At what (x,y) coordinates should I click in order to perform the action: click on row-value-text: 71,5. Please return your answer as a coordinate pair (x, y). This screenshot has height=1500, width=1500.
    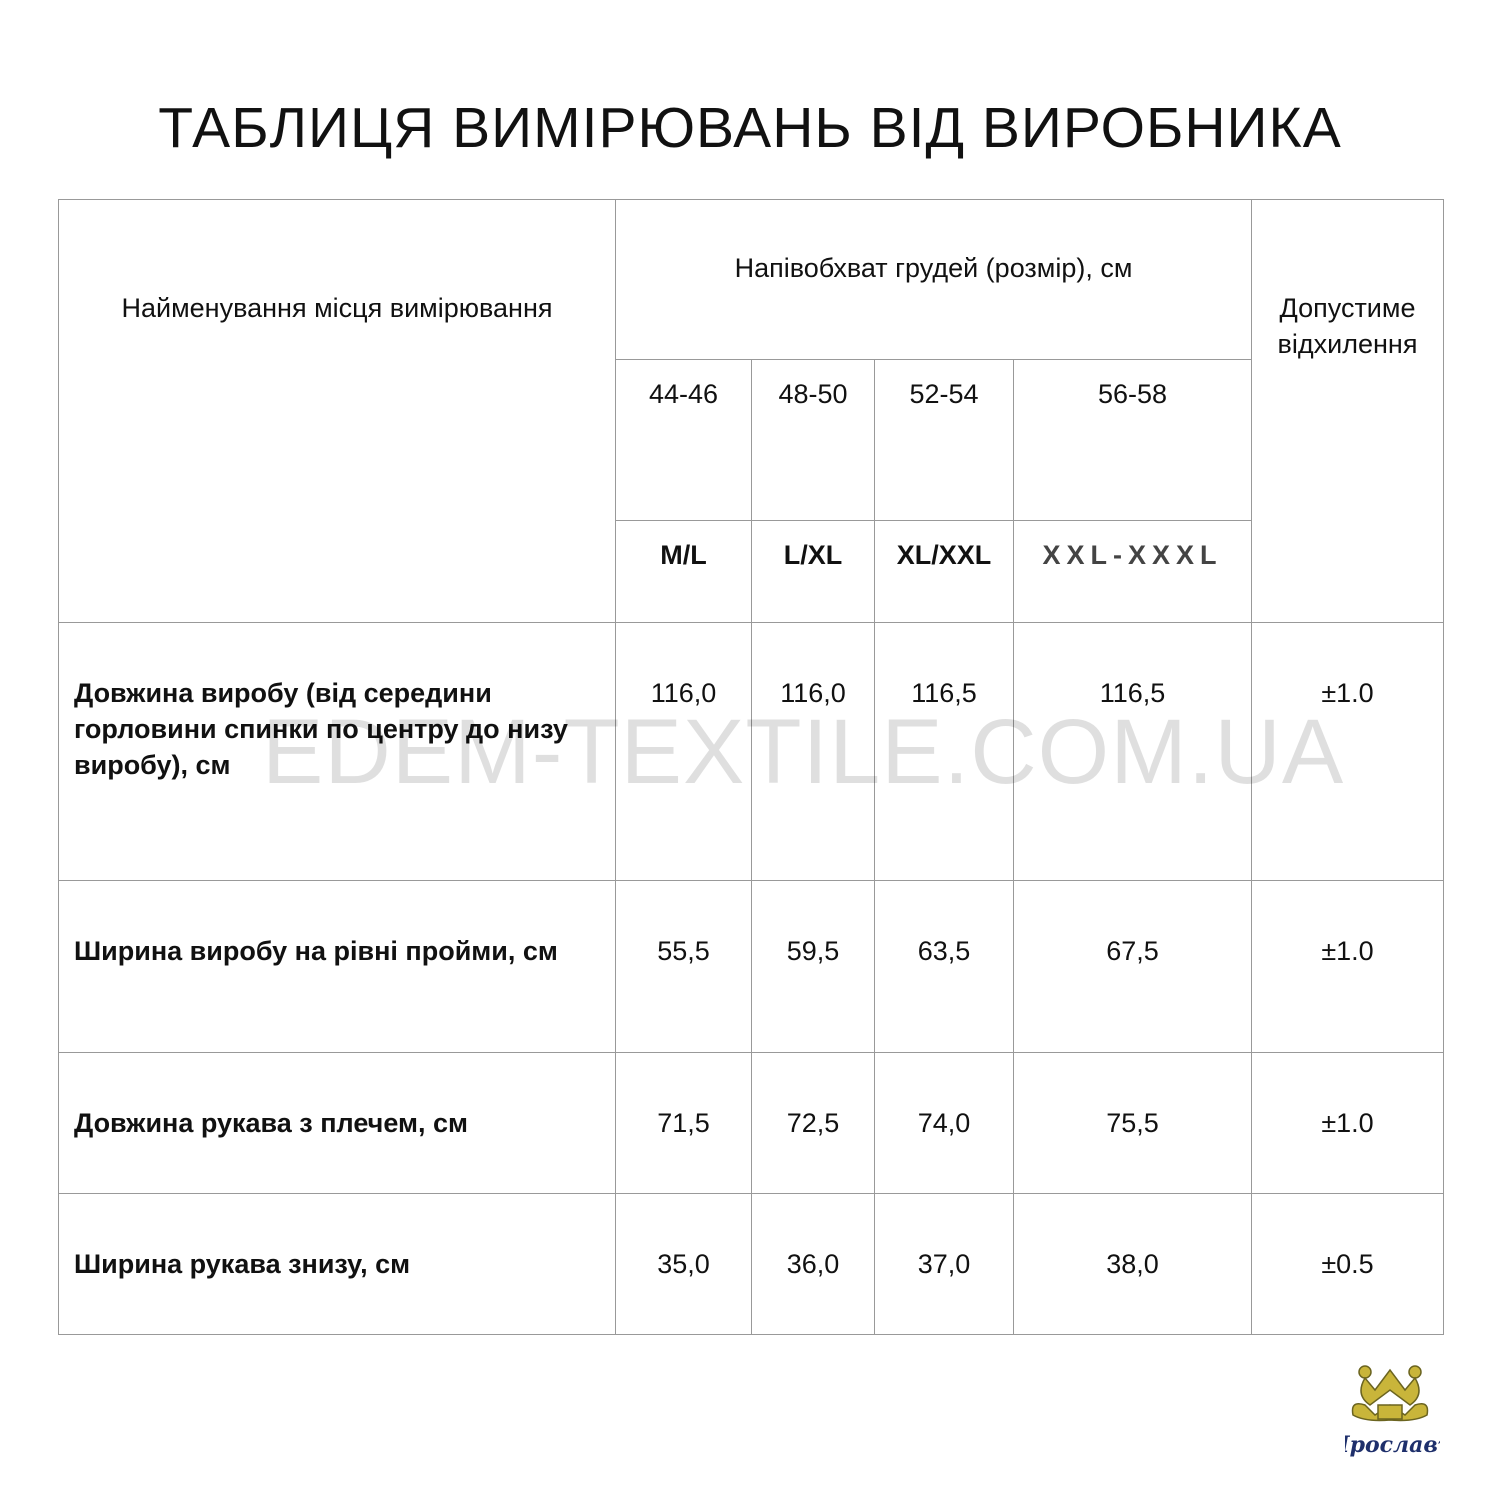
    Looking at the image, I should click on (683, 1123).